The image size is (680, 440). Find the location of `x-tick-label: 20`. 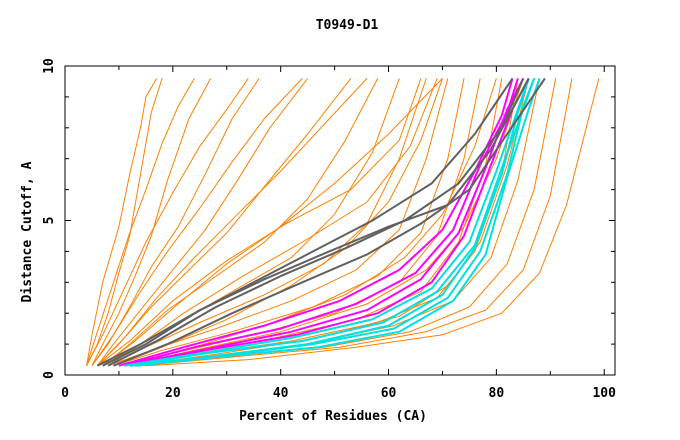

x-tick-label: 20 is located at coordinates (173, 393).